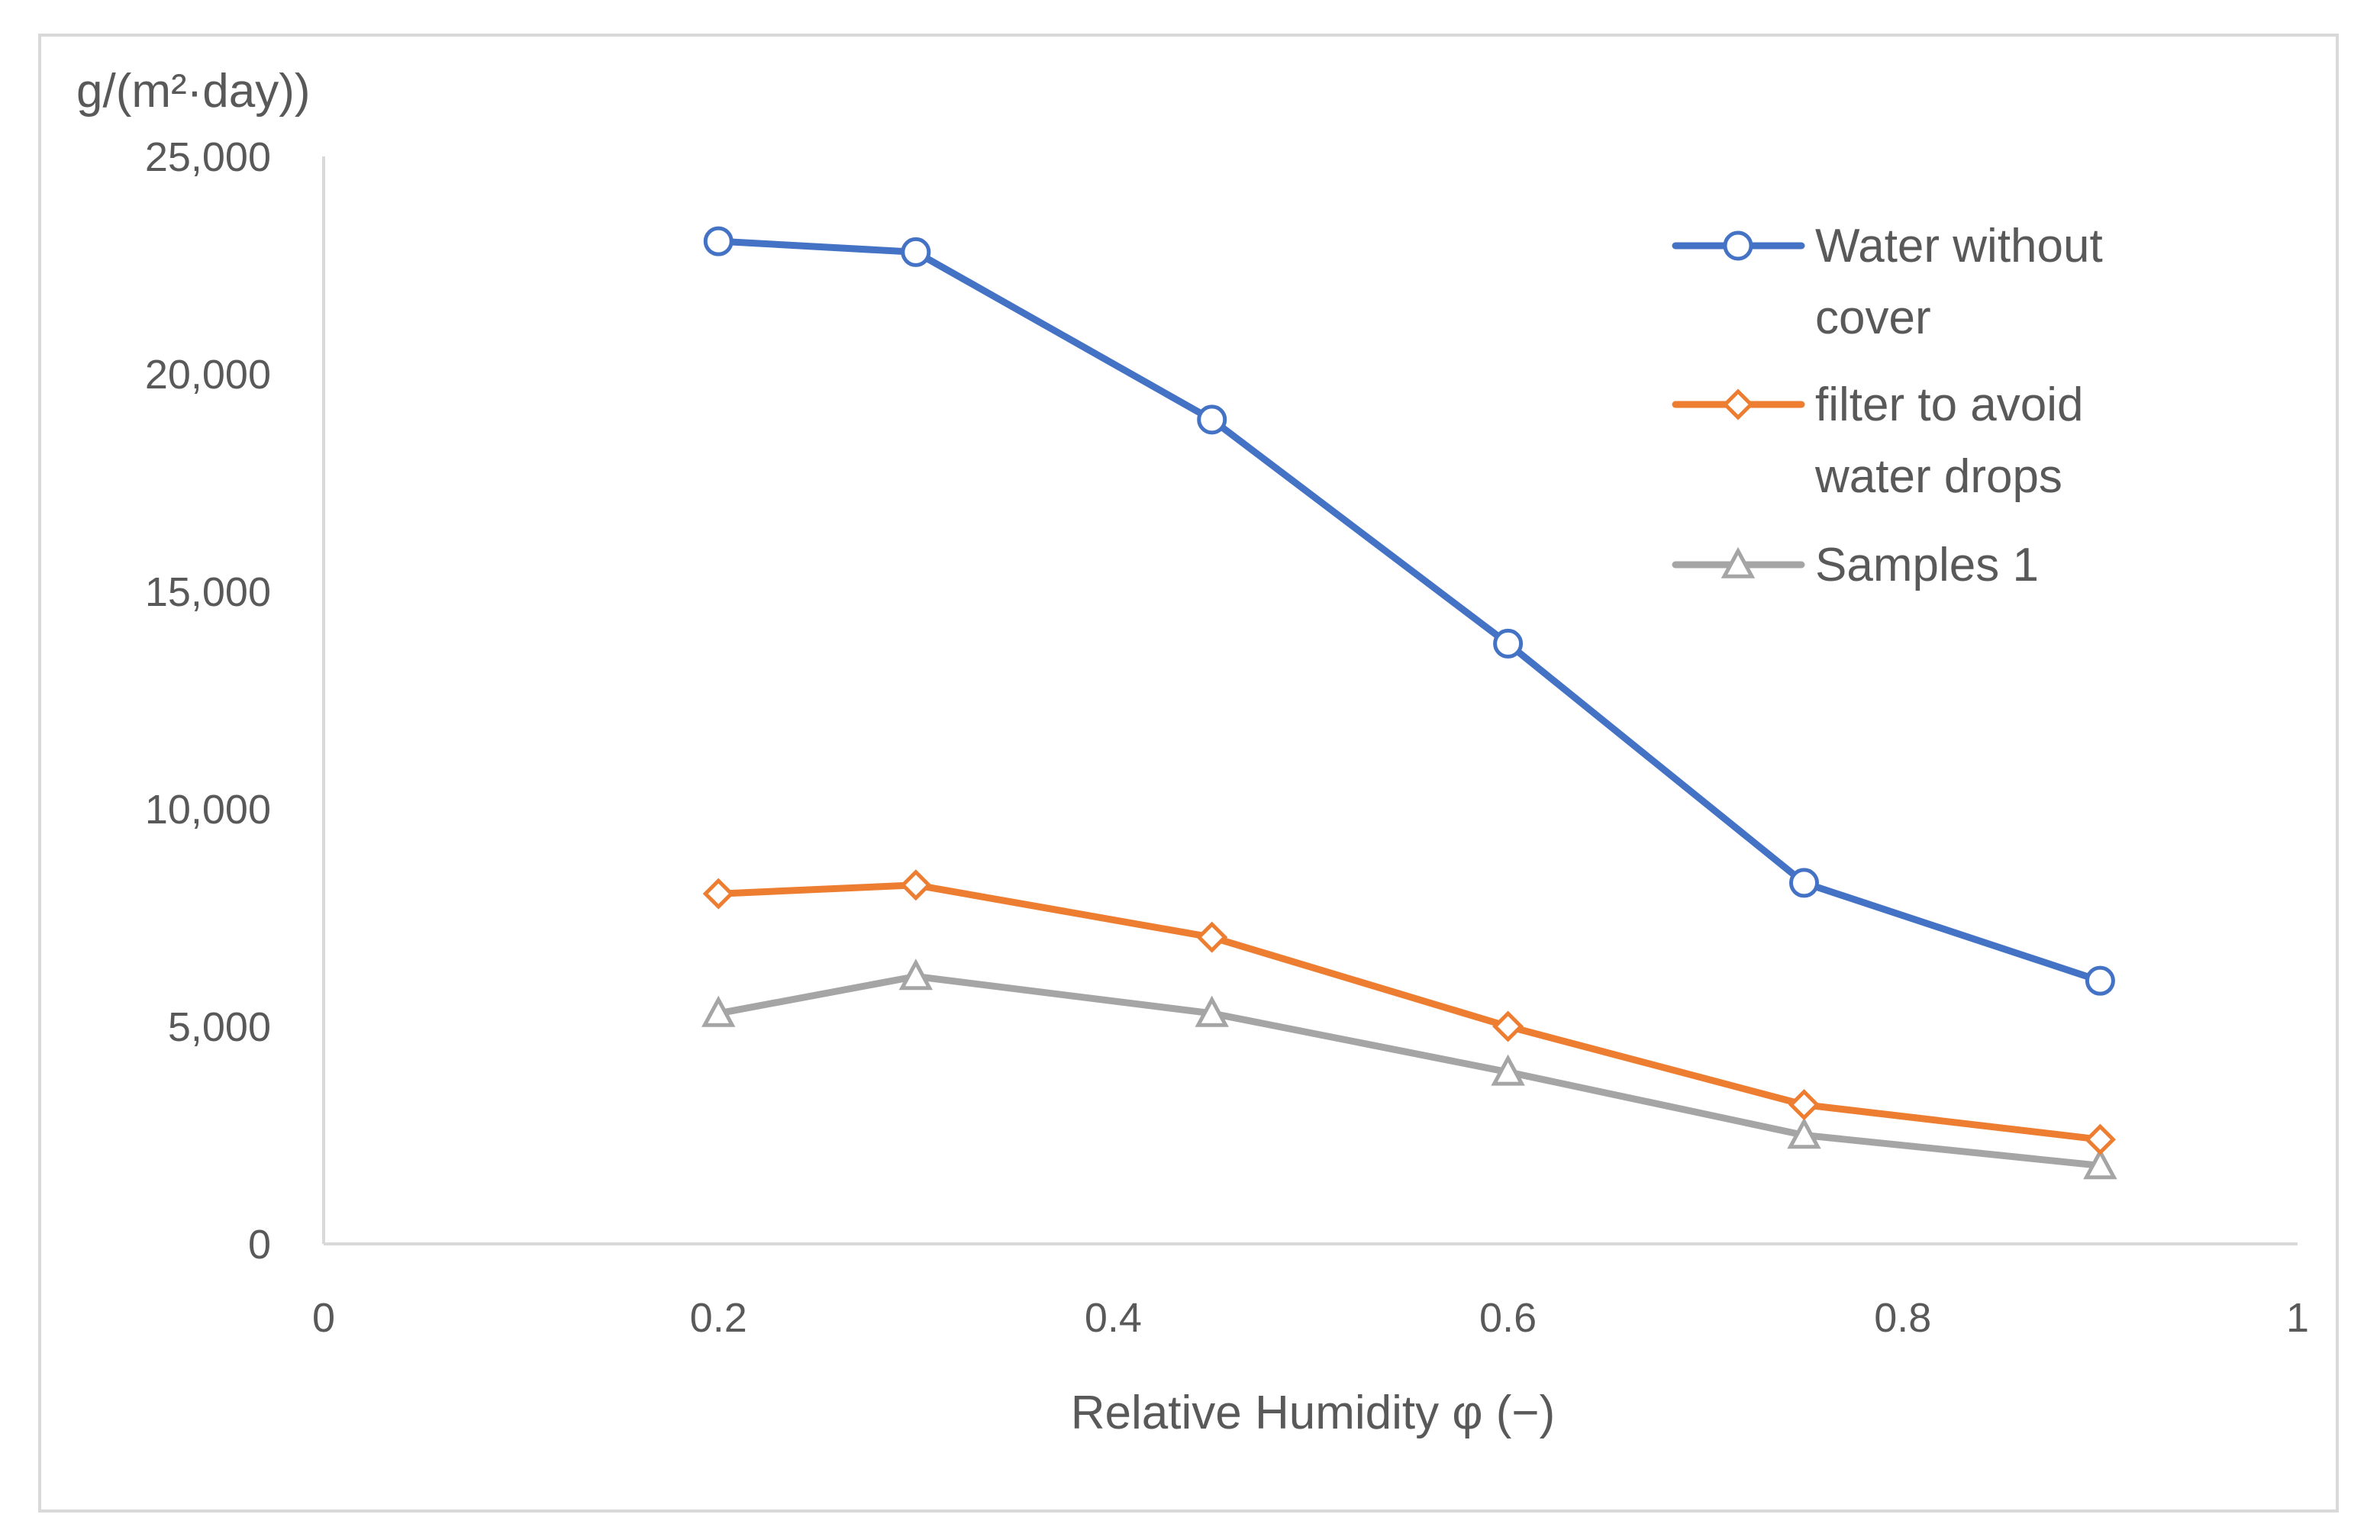 The width and height of the screenshot is (2380, 1540). Describe the element at coordinates (1927, 565) in the screenshot. I see `legend-label: Samples 1` at that location.